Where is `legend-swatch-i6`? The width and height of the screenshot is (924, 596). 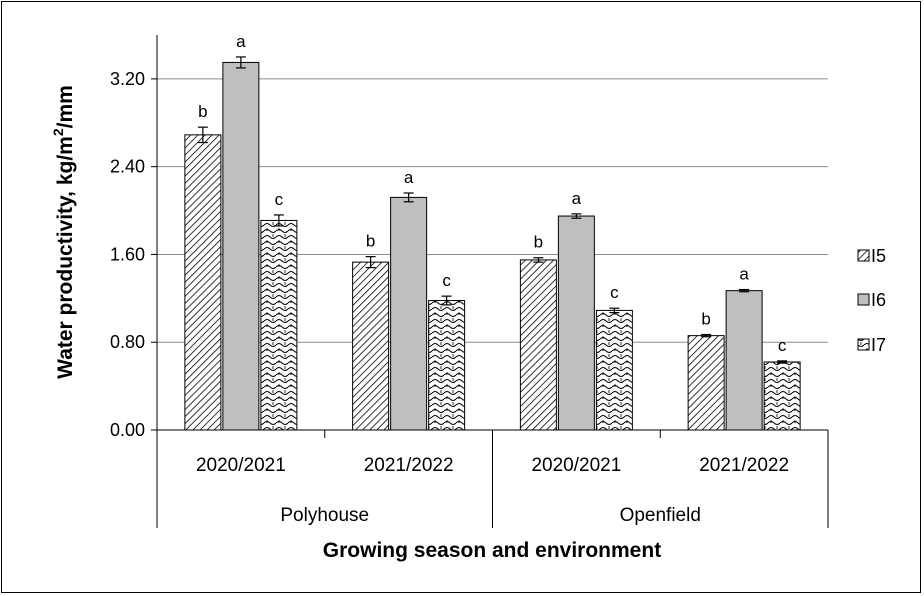
legend-swatch-i6 is located at coordinates (863, 299).